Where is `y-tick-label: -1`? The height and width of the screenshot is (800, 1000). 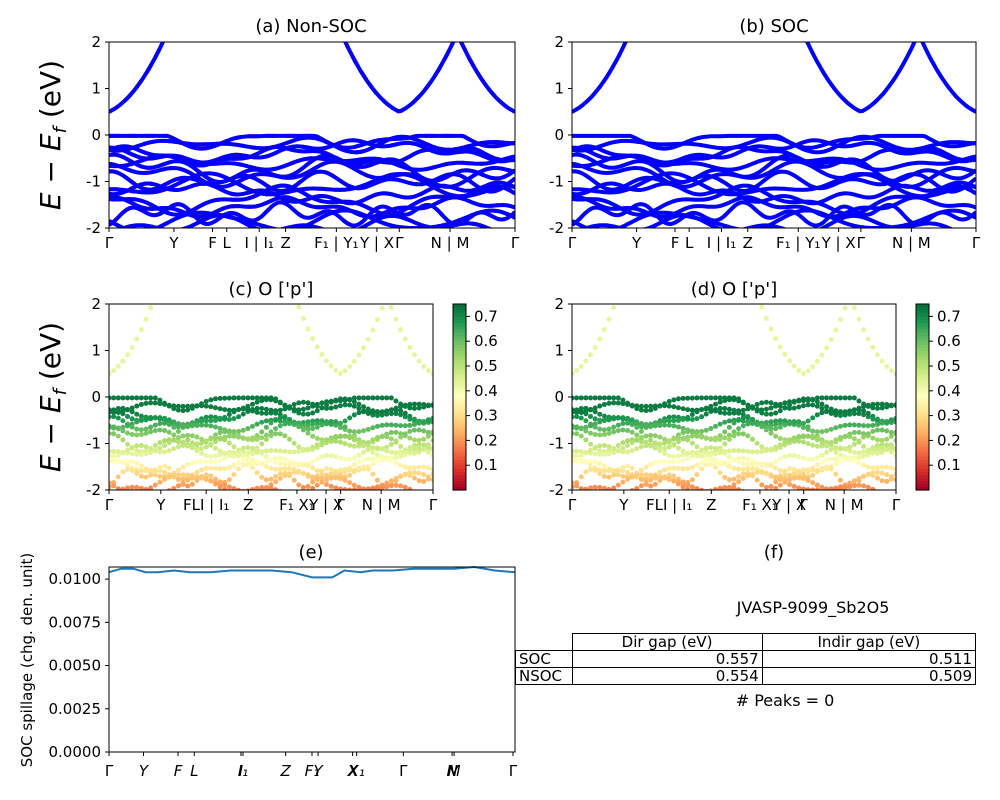
y-tick-label: -1 is located at coordinates (556, 444).